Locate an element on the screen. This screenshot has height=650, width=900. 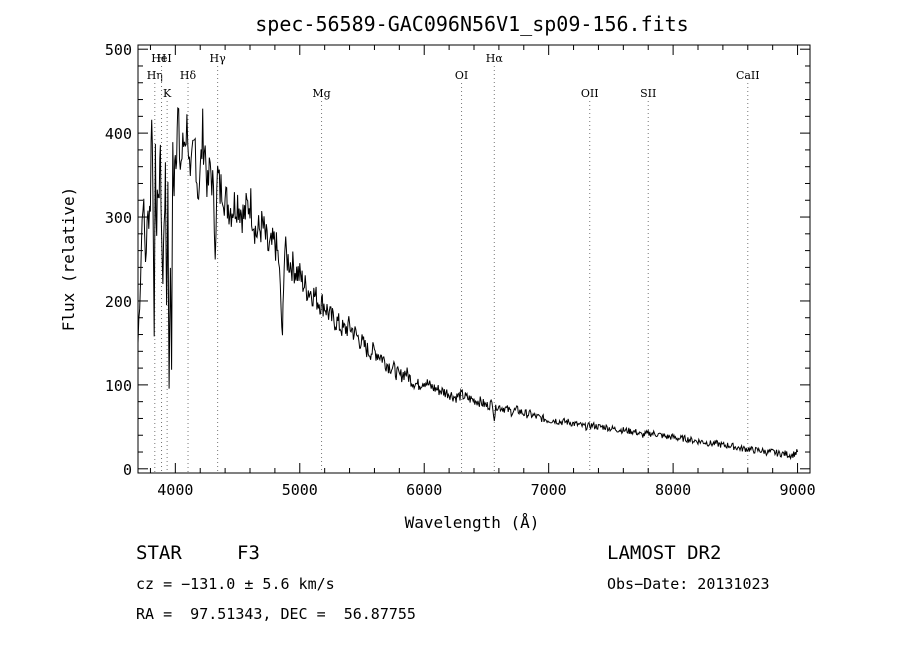
spectral-line-label: CaII is located at coordinates (748, 75).